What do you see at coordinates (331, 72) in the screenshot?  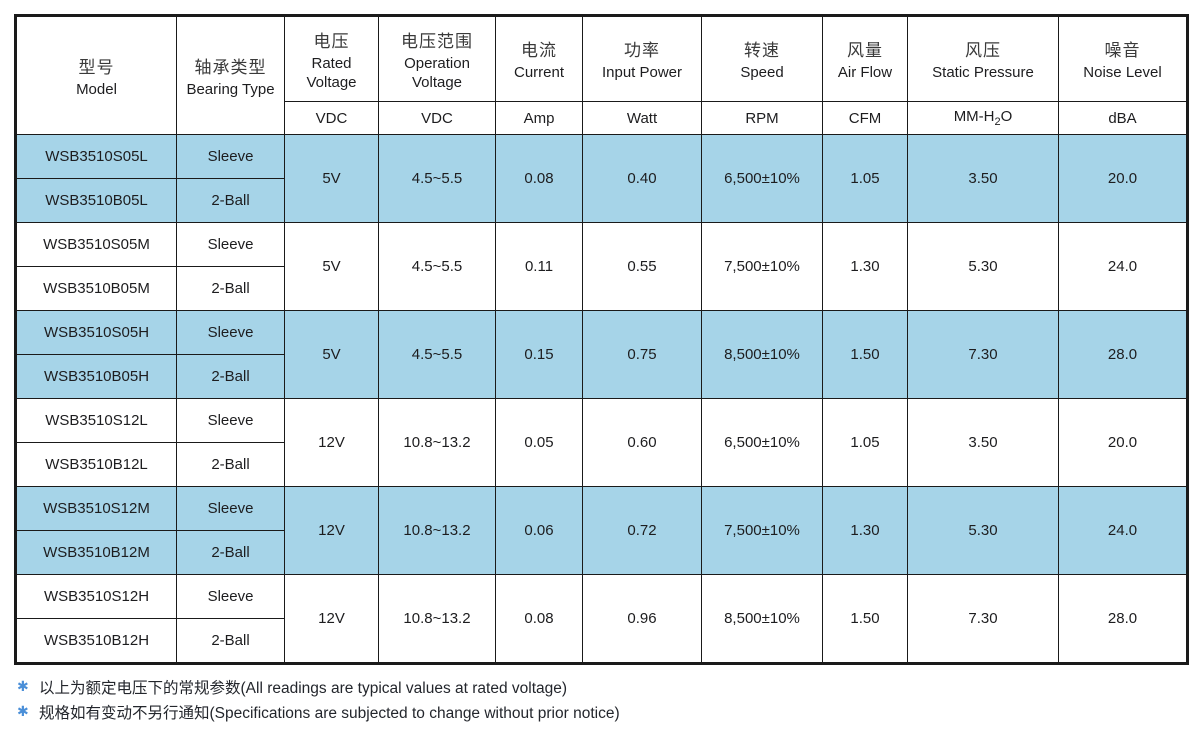 I see `header-rated-voltage-en: Rated Voltage` at bounding box center [331, 72].